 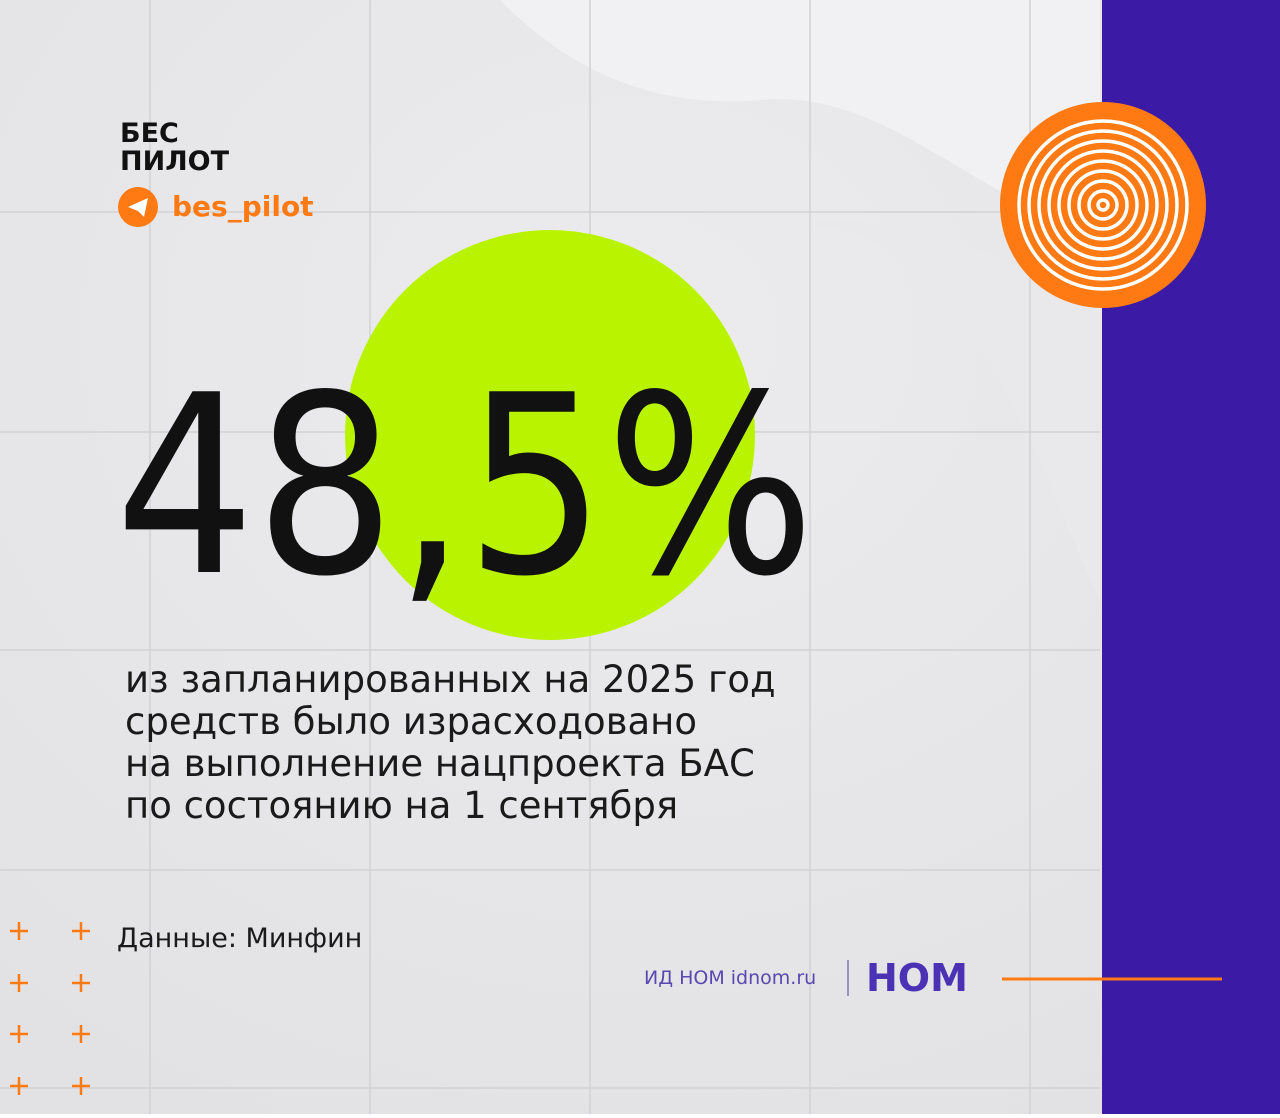 I want to click on brand-line: БЕС, so click(x=149, y=133).